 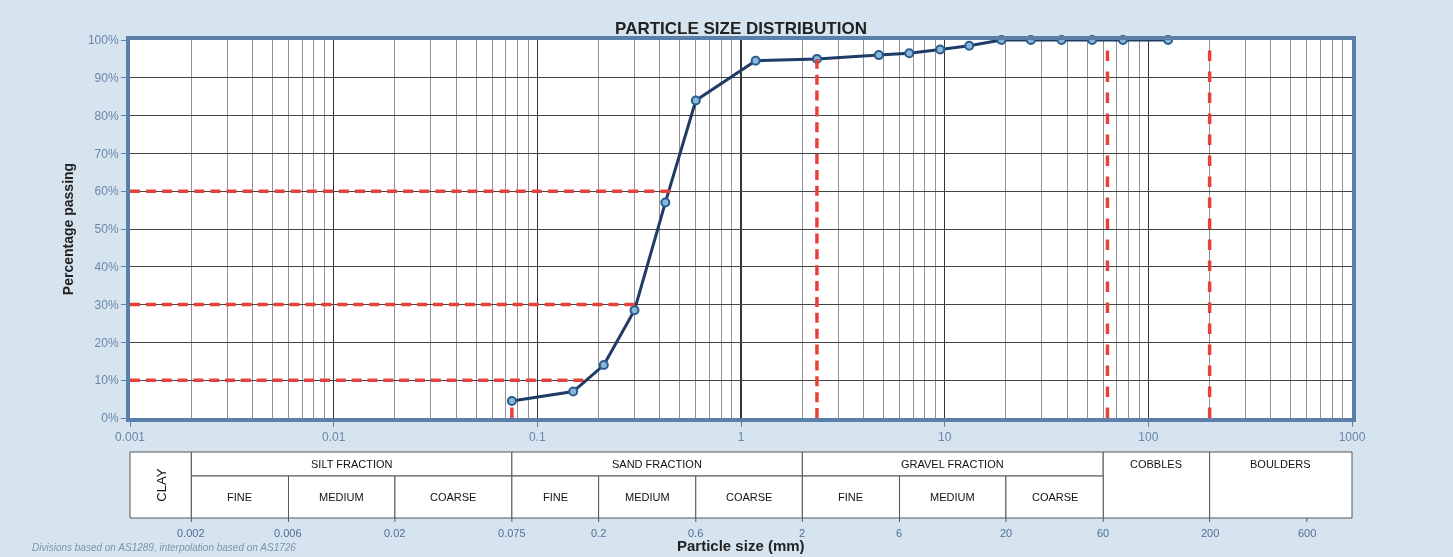 I want to click on y-tick-label: 60%, so click(x=106, y=191).